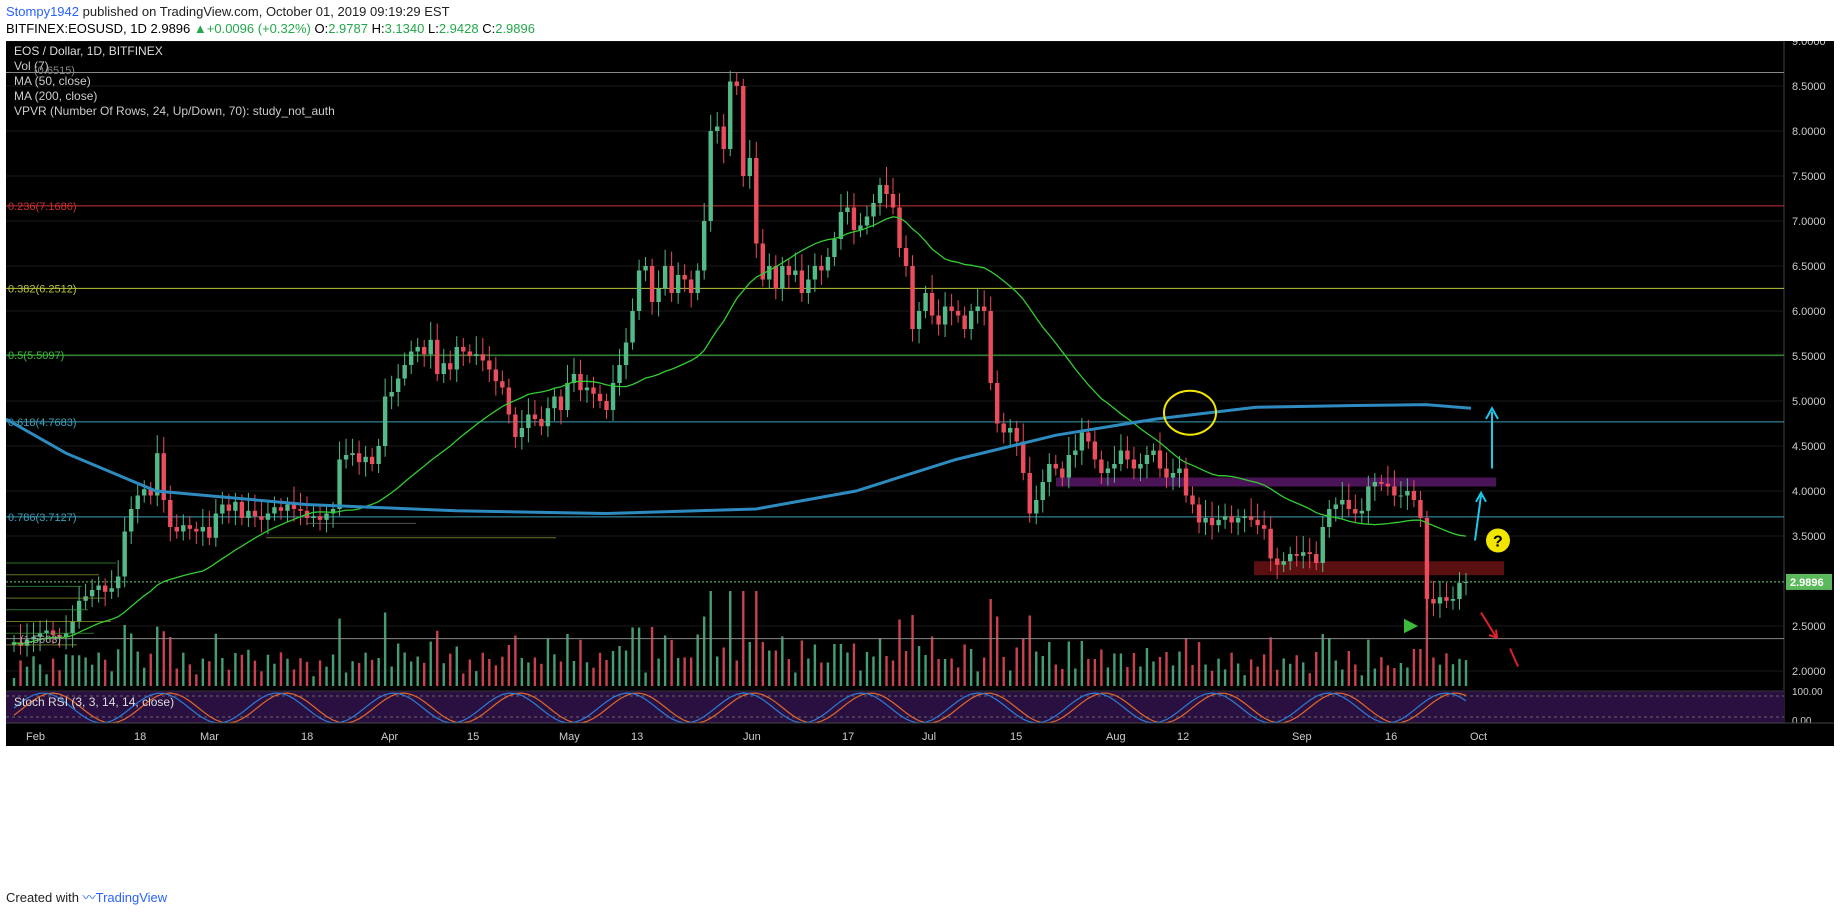 Image resolution: width=1840 pixels, height=913 pixels. I want to click on x-tick-label: 12, so click(1183, 737).